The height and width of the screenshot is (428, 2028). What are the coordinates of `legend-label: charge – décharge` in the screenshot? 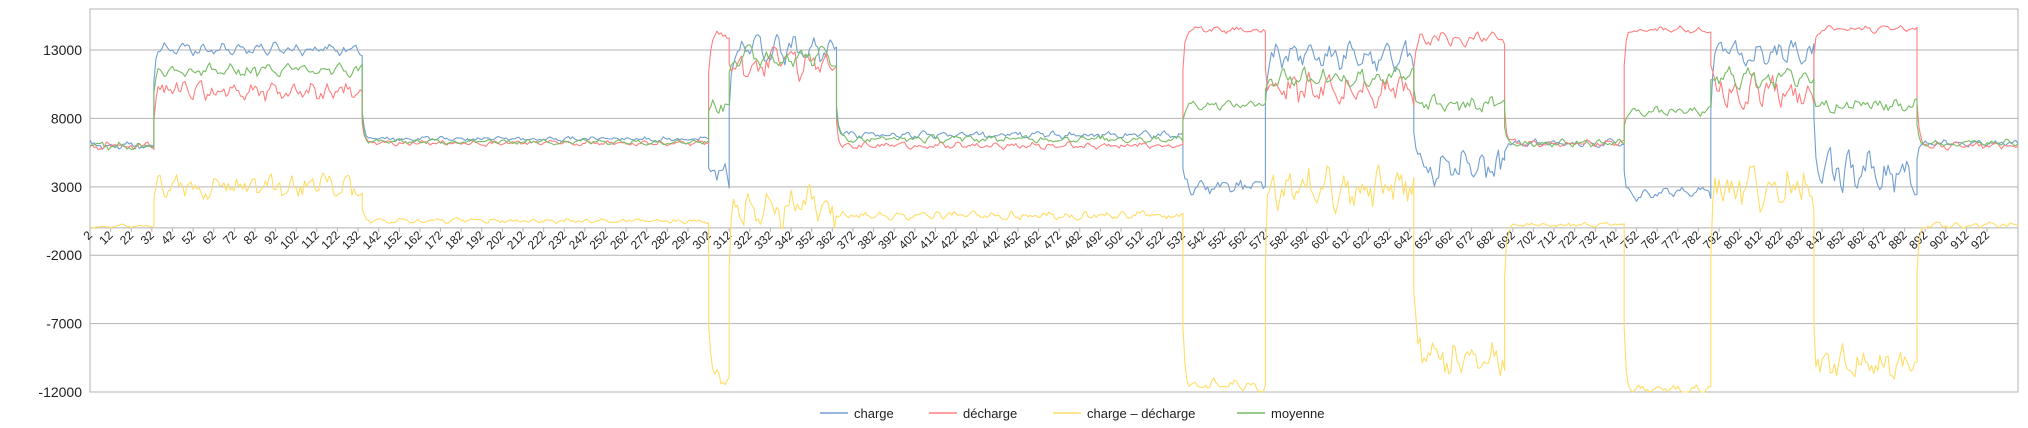 It's located at (1141, 413).